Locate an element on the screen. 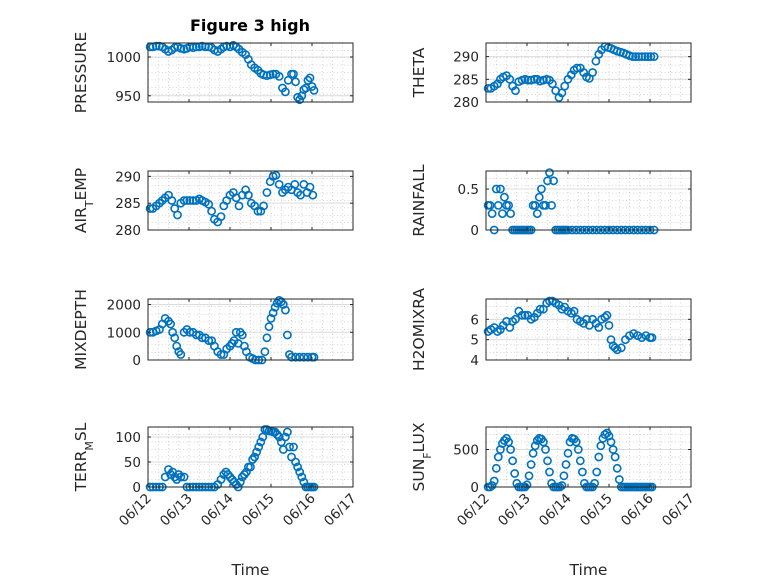 This screenshot has height=583, width=778. y-axis-label: RAINFALL is located at coordinates (419, 200).